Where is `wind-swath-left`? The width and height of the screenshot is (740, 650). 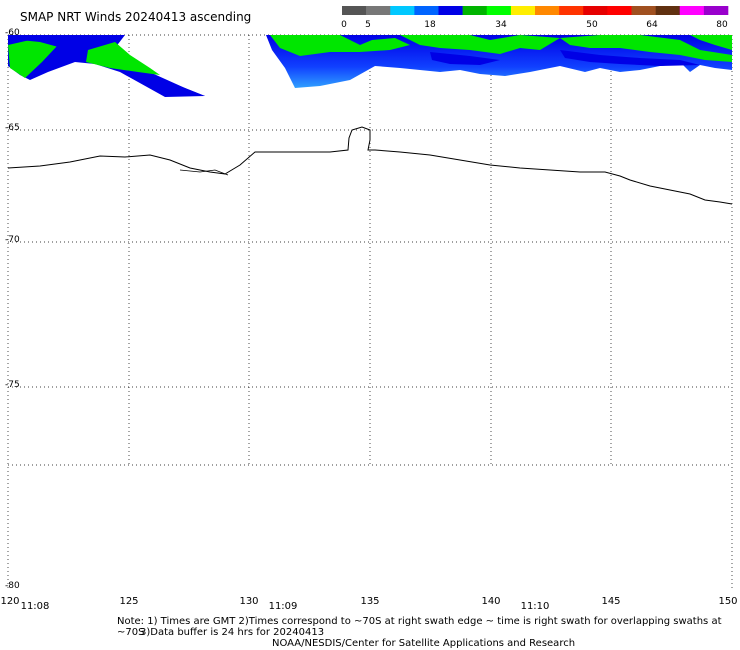 wind-swath-left is located at coordinates (106, 66).